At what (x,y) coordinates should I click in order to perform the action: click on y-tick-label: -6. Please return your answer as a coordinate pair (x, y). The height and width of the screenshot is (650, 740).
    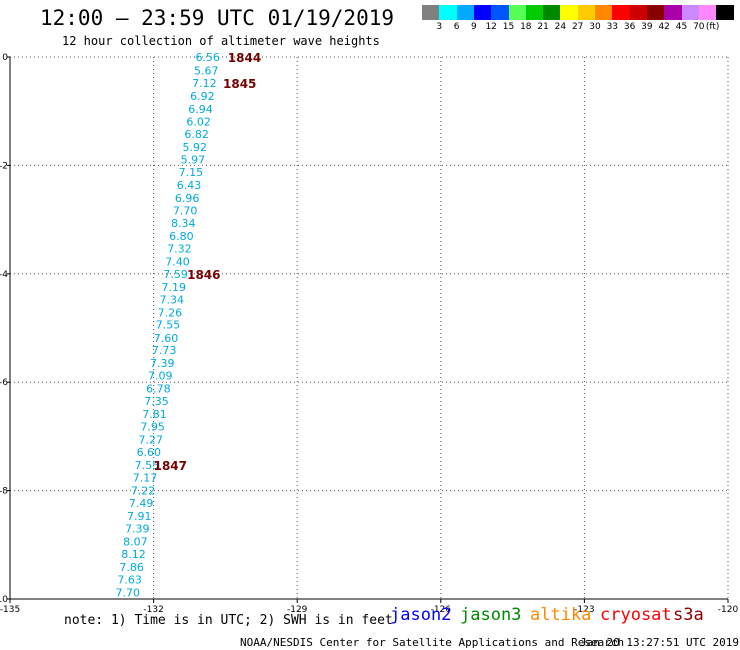
    Looking at the image, I should click on (4, 383).